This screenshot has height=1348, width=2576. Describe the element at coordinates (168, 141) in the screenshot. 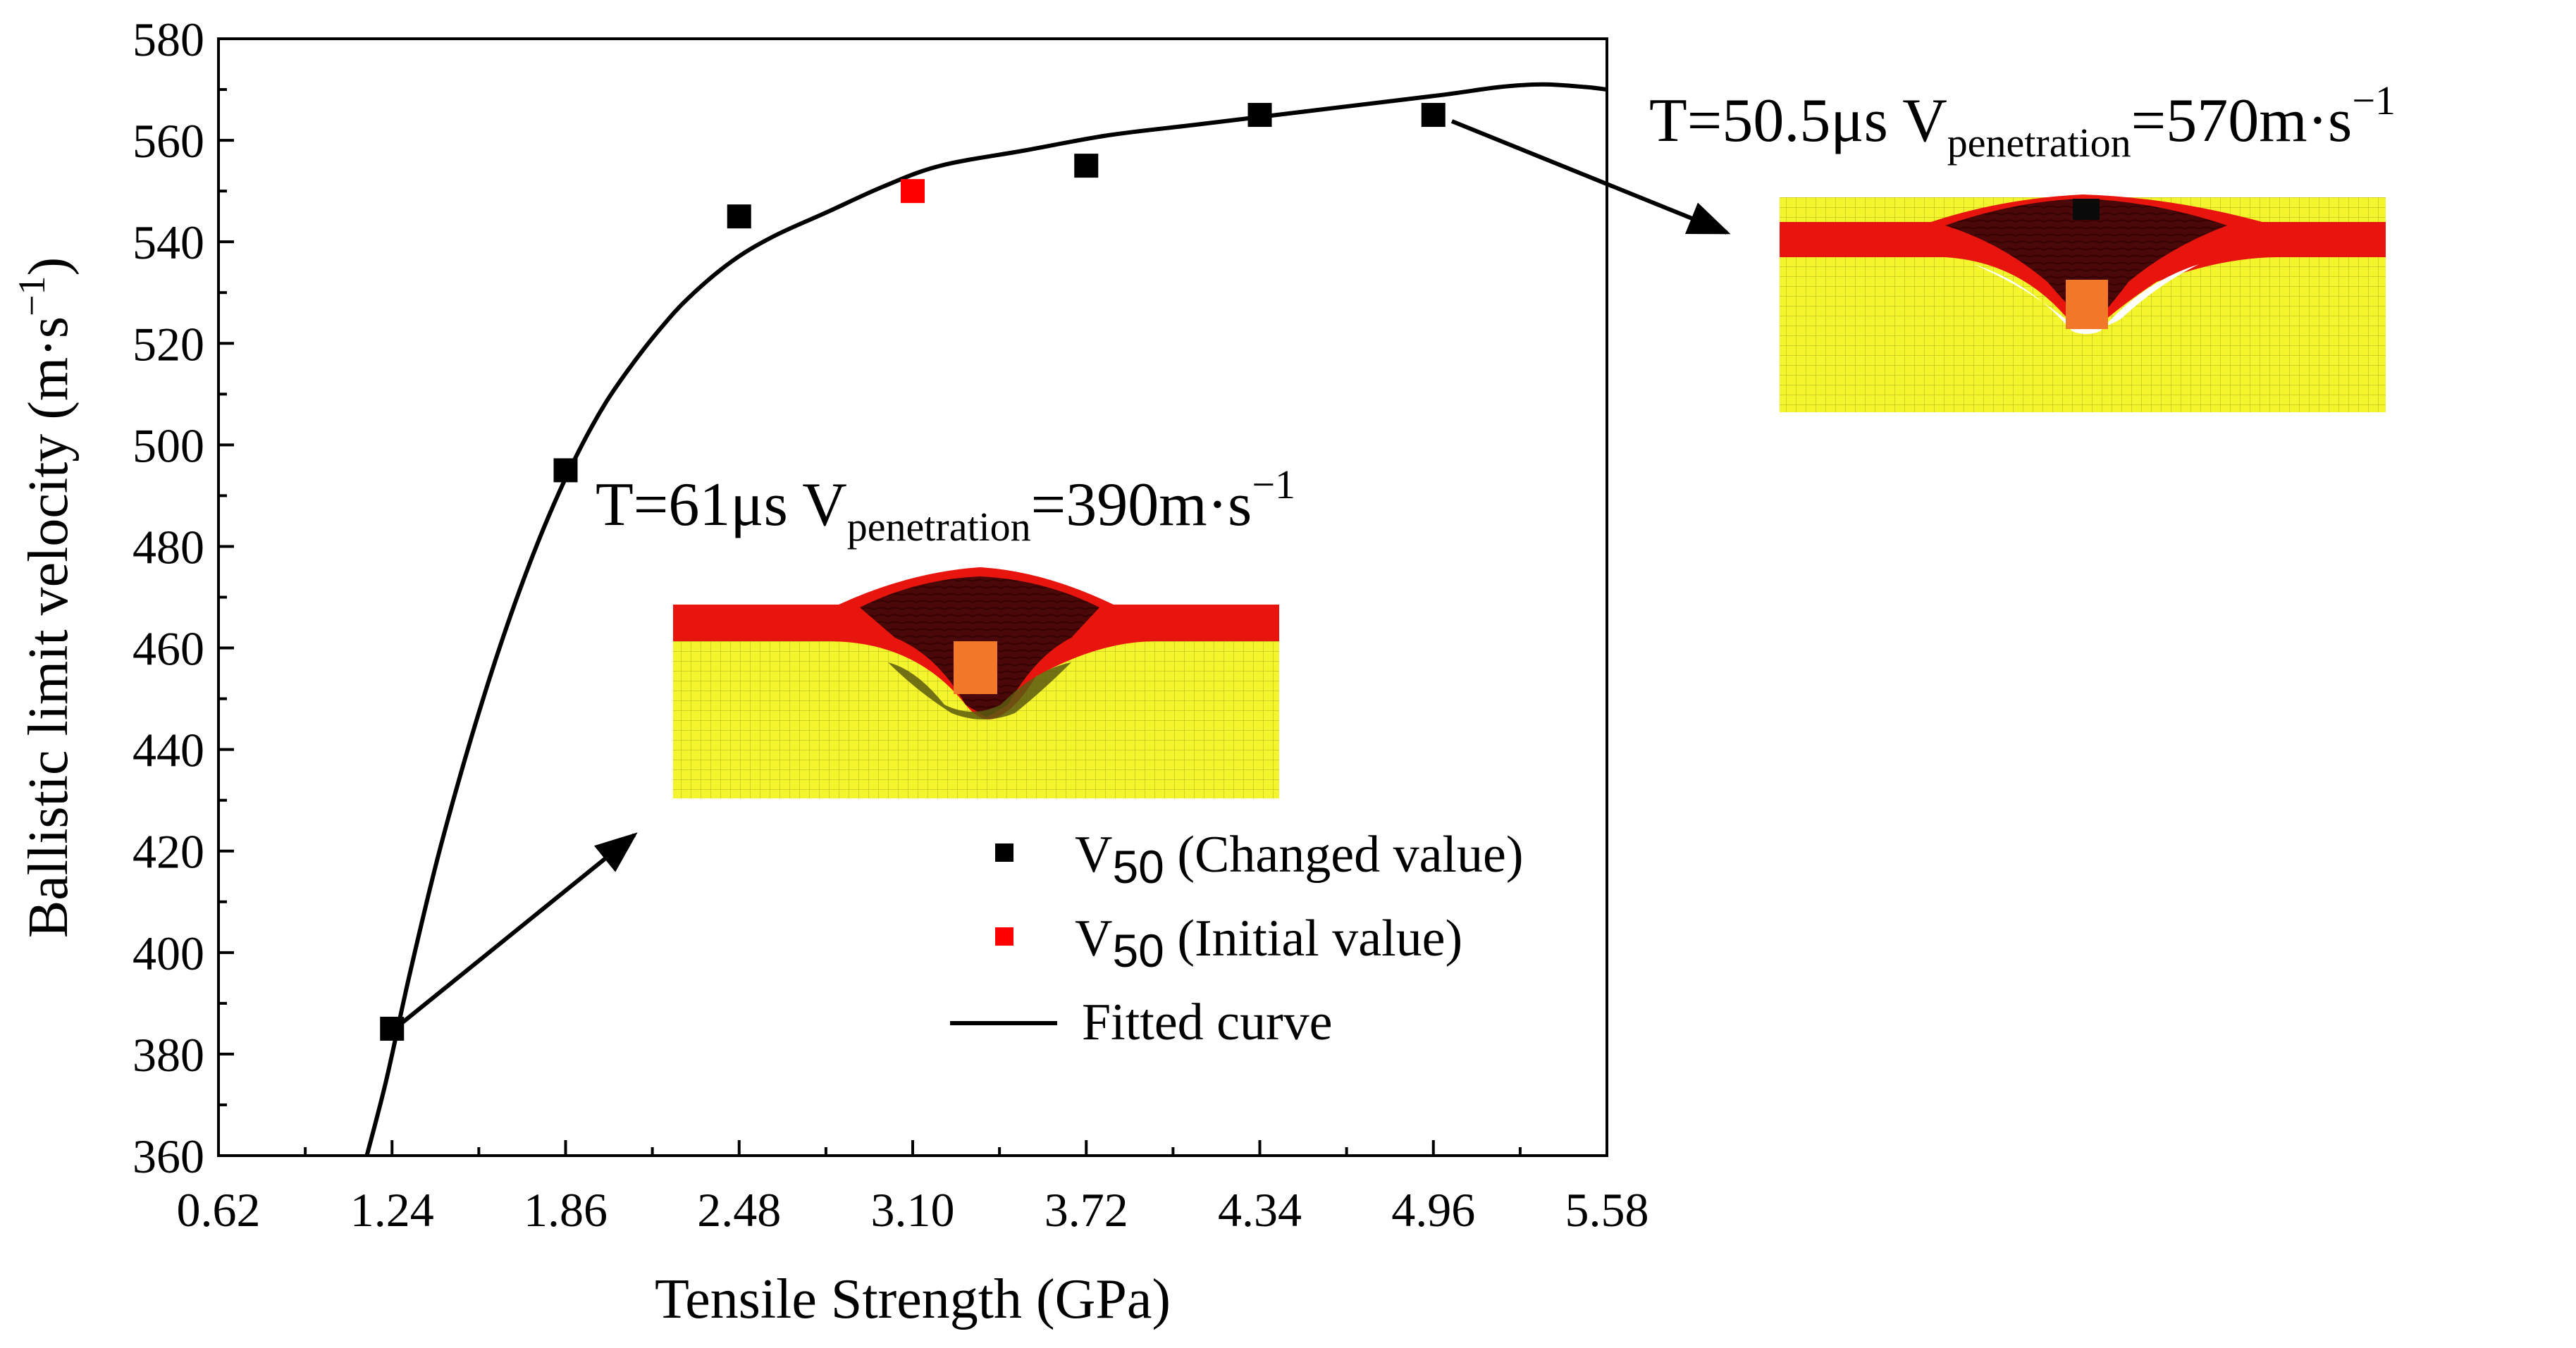

I see `y-tick-label: 560` at that location.